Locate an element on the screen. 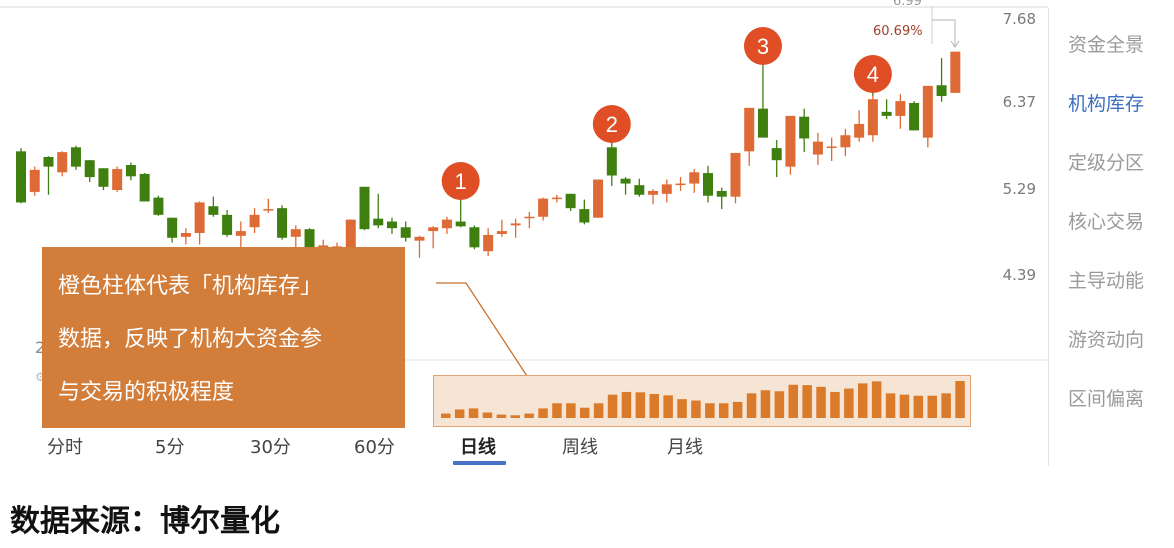  sidebar-item-fund-overview: 资金全景 is located at coordinates (1106, 45).